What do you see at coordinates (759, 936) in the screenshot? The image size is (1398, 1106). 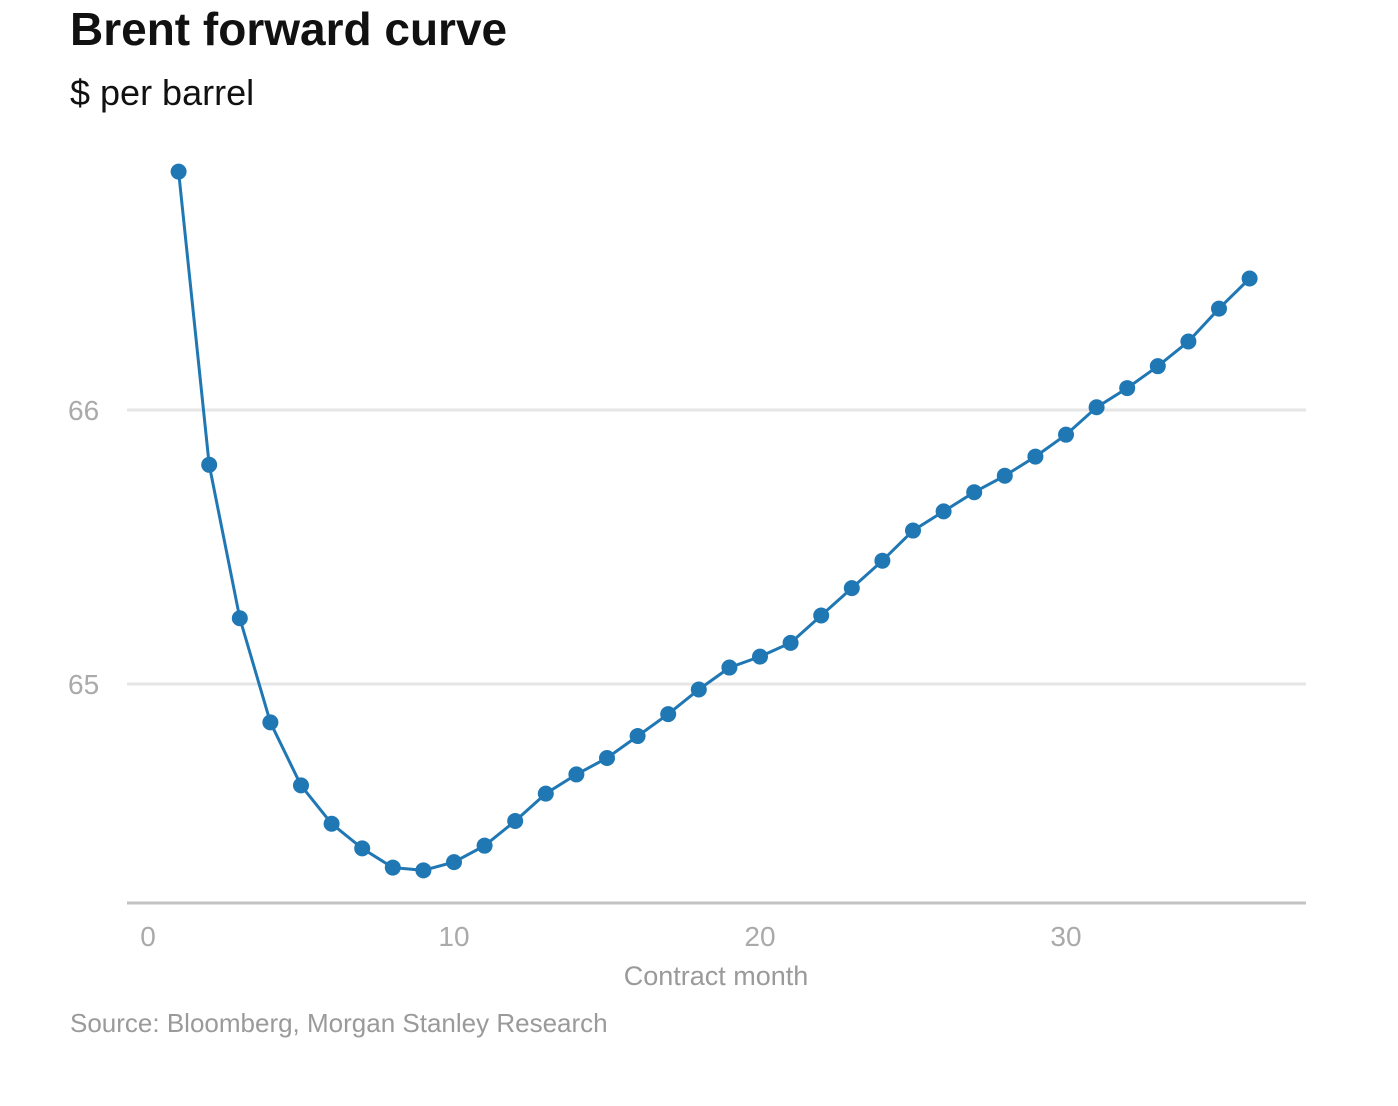 I see `x-tick-label: 20` at bounding box center [759, 936].